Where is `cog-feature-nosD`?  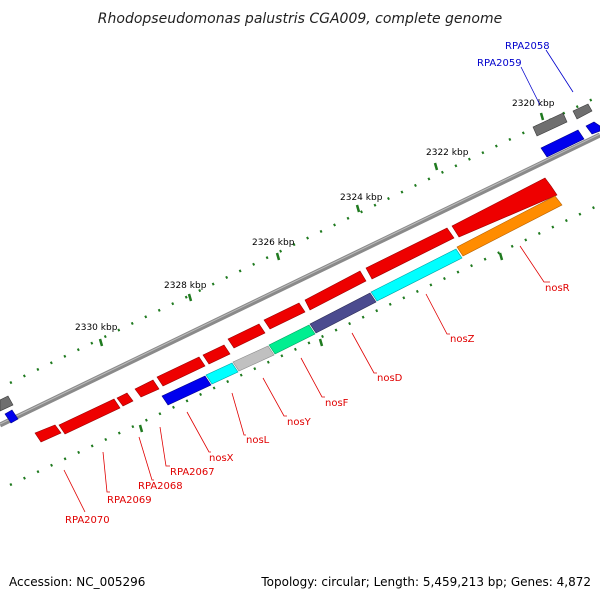 cog-feature-nosD is located at coordinates (343, 313).